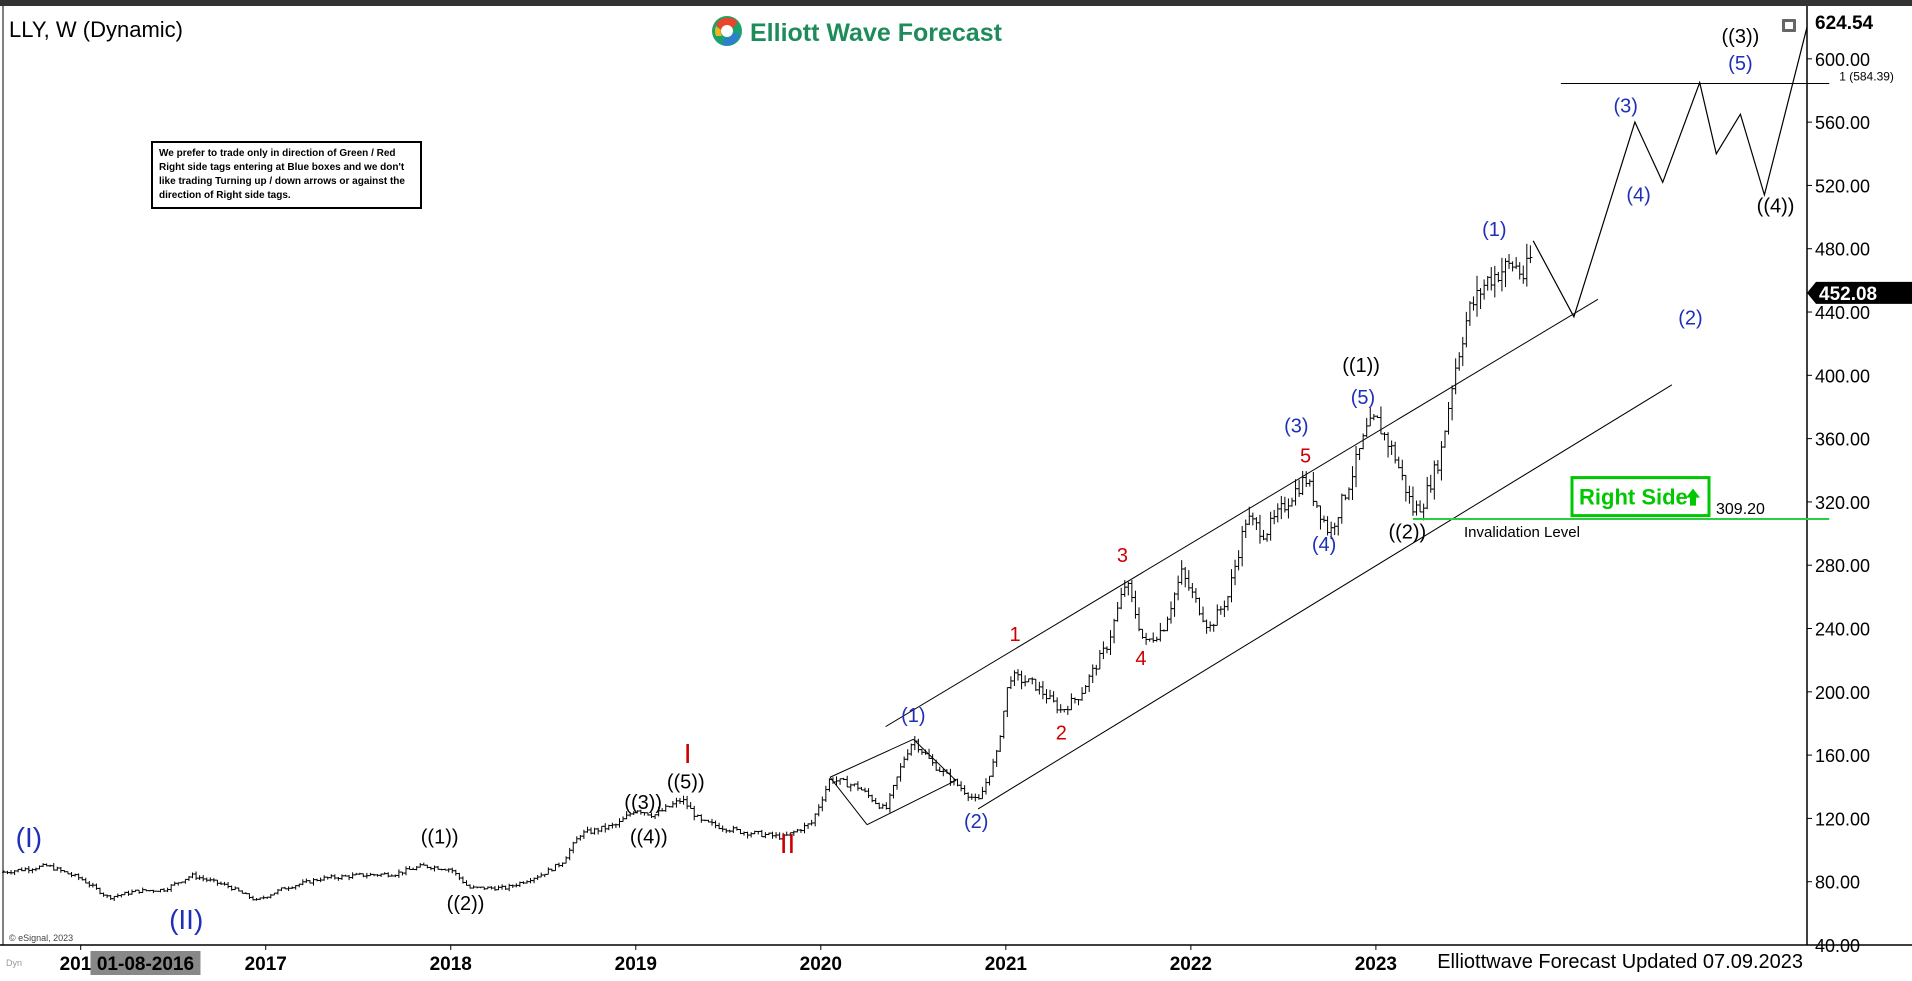 This screenshot has height=981, width=1912. What do you see at coordinates (871, 758) in the screenshot?
I see `small-channel-upper-line` at bounding box center [871, 758].